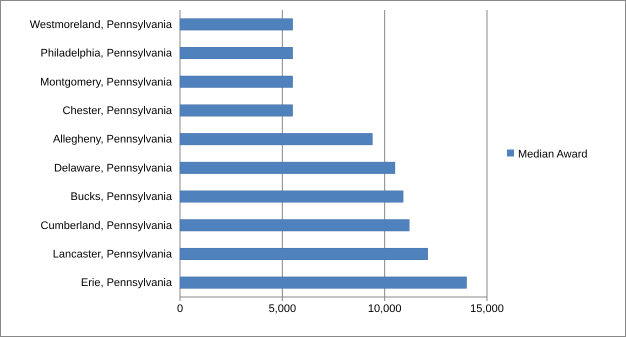  Describe the element at coordinates (106, 226) in the screenshot. I see `y-tick-label: Cumberland, Pennsylvania` at that location.